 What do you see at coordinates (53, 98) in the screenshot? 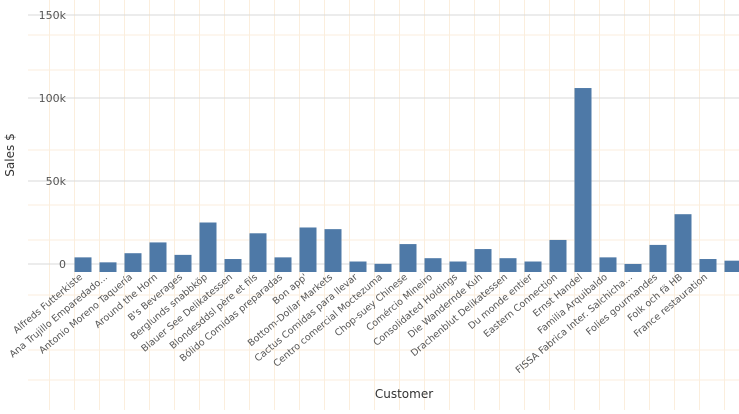
I see `y-tick-label: 100k` at bounding box center [53, 98].